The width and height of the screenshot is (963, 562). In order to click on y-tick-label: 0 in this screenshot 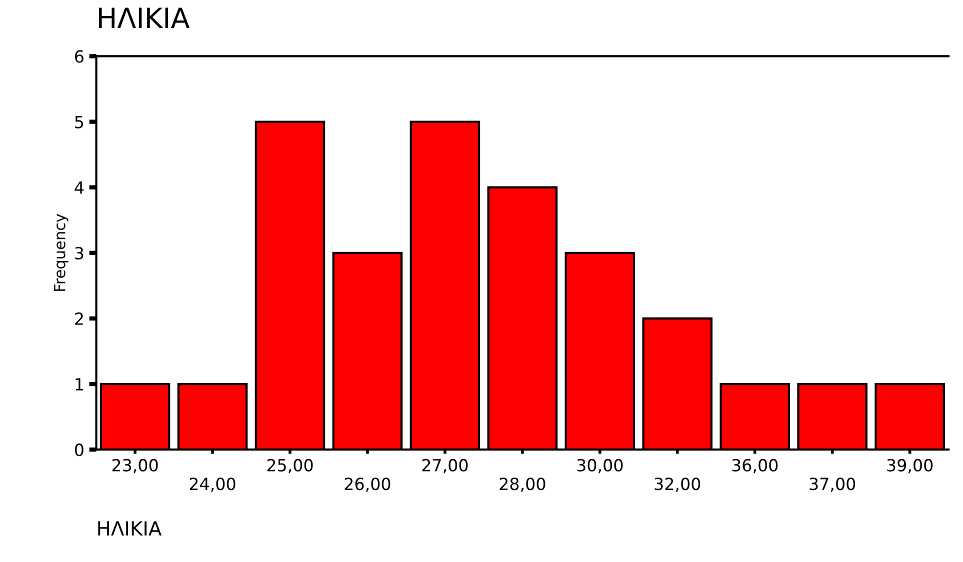, I will do `click(79, 450)`.